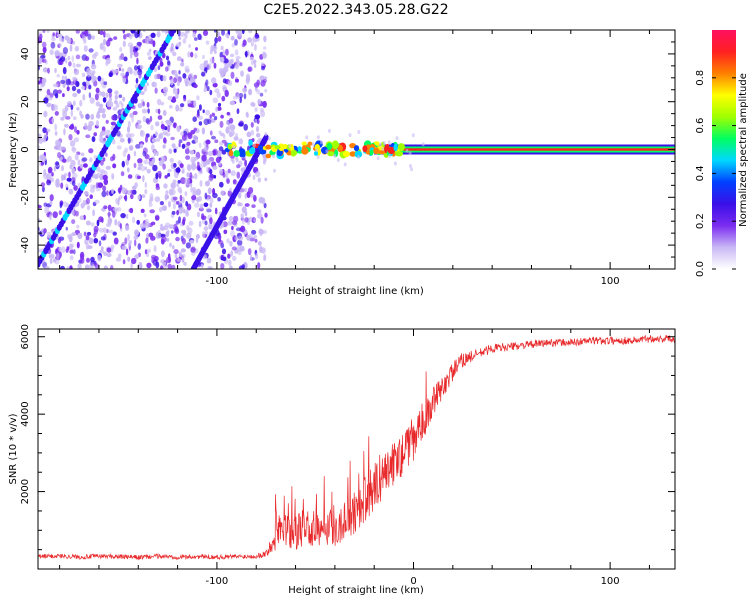  Describe the element at coordinates (715, 173) in the screenshot. I see `colorbar-ticks: 0.0 0.2 0.4 0.6 0.8` at that location.